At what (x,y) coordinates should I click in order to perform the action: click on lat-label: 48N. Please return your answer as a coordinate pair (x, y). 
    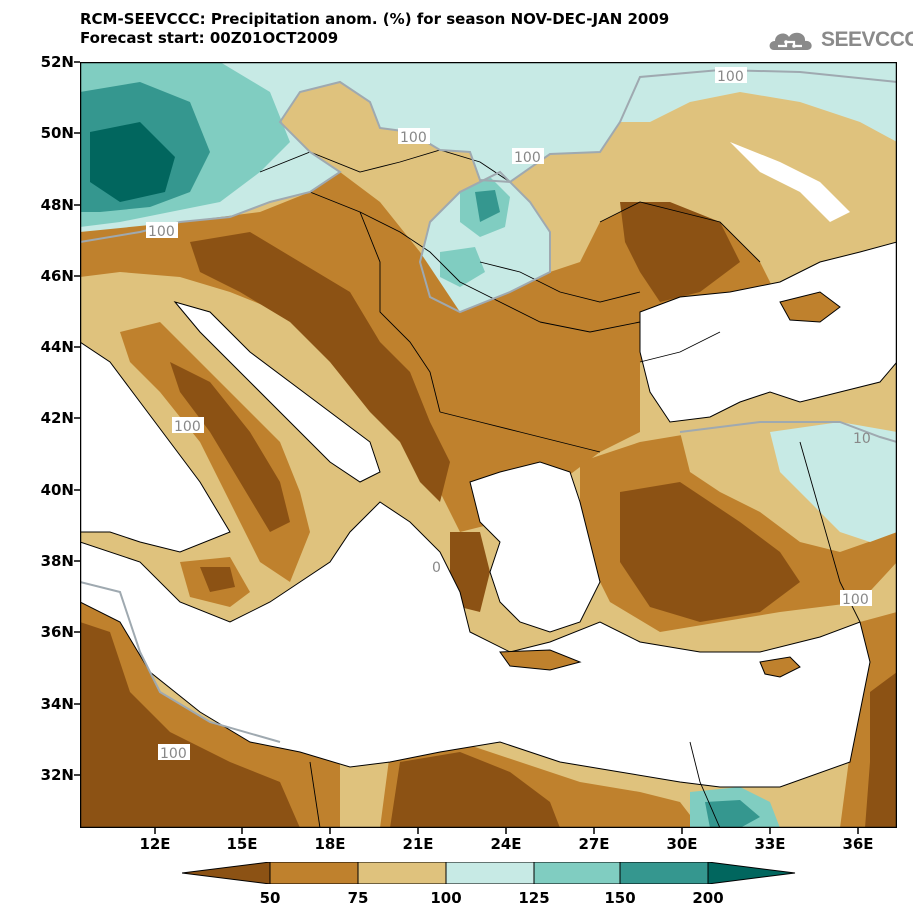
    Looking at the image, I should click on (57, 205).